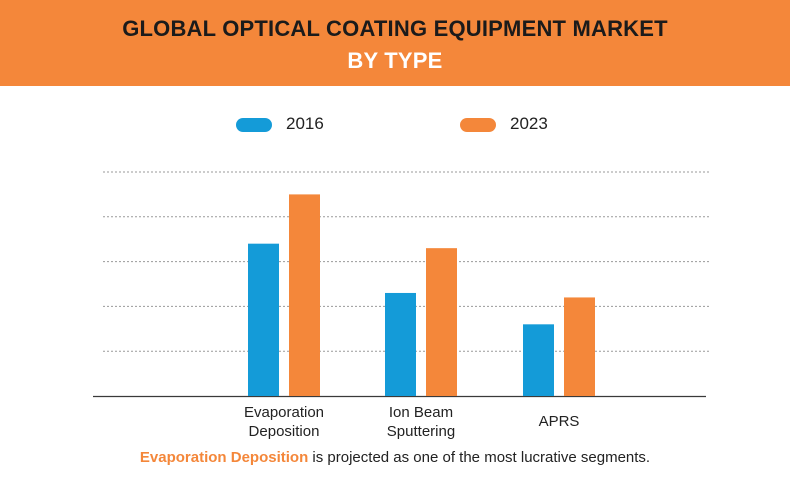 The width and height of the screenshot is (790, 485). I want to click on bar-2016-aprs, so click(538, 360).